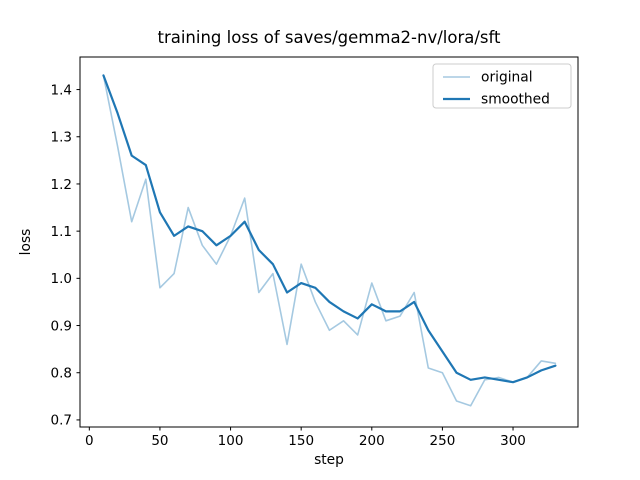  I want to click on y-tick-label: 0.9, so click(61, 326).